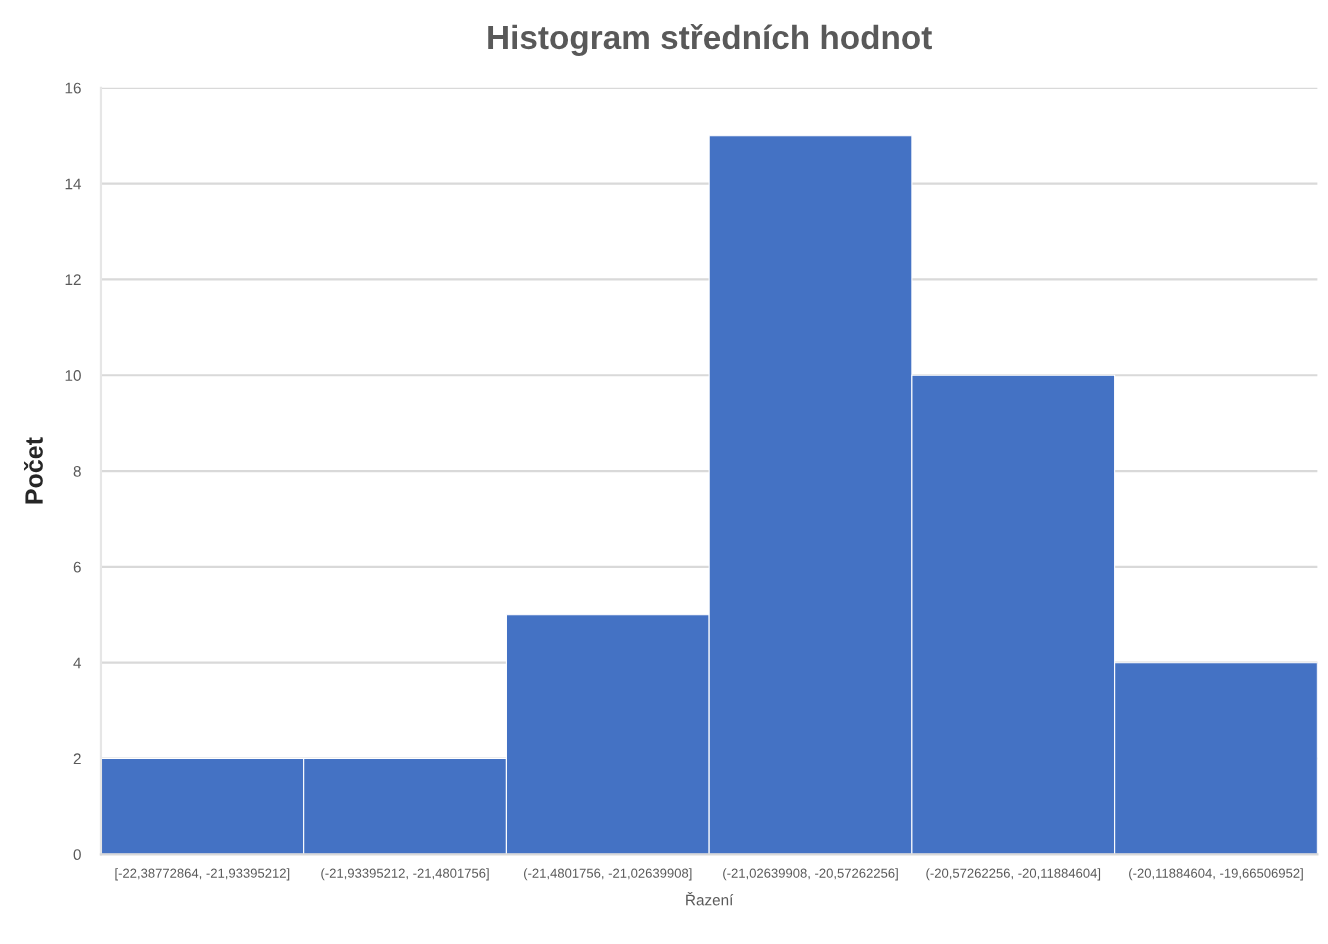 The width and height of the screenshot is (1328, 944). Describe the element at coordinates (33, 470) in the screenshot. I see `y-axis-title: Počet` at that location.